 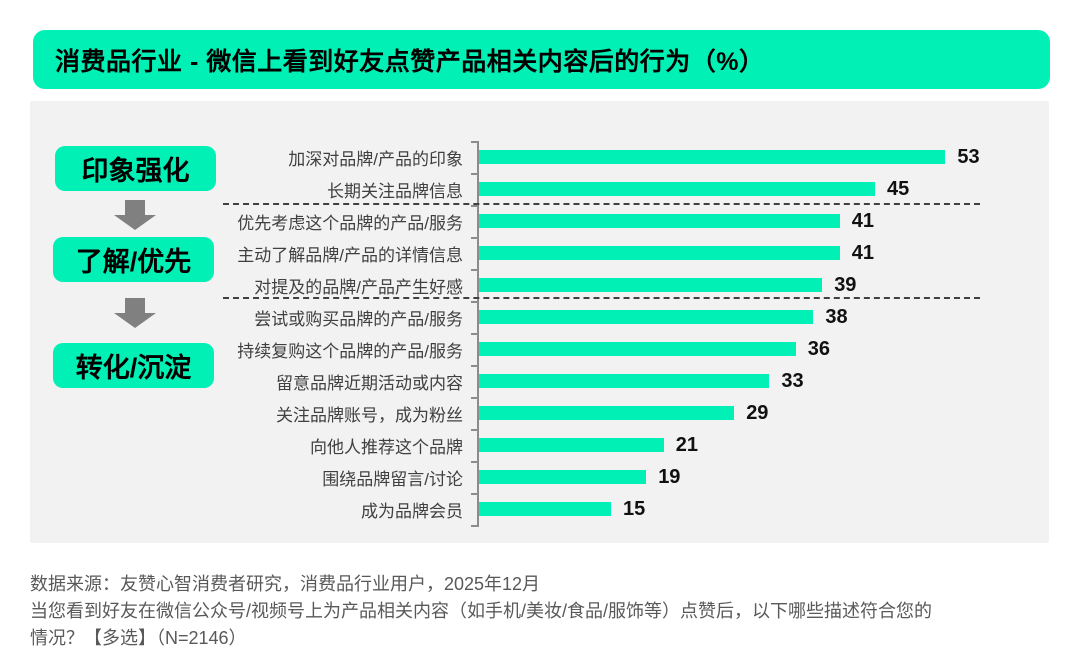 I want to click on category-label: 对提及的品牌/产品产生好感, so click(x=358, y=287).